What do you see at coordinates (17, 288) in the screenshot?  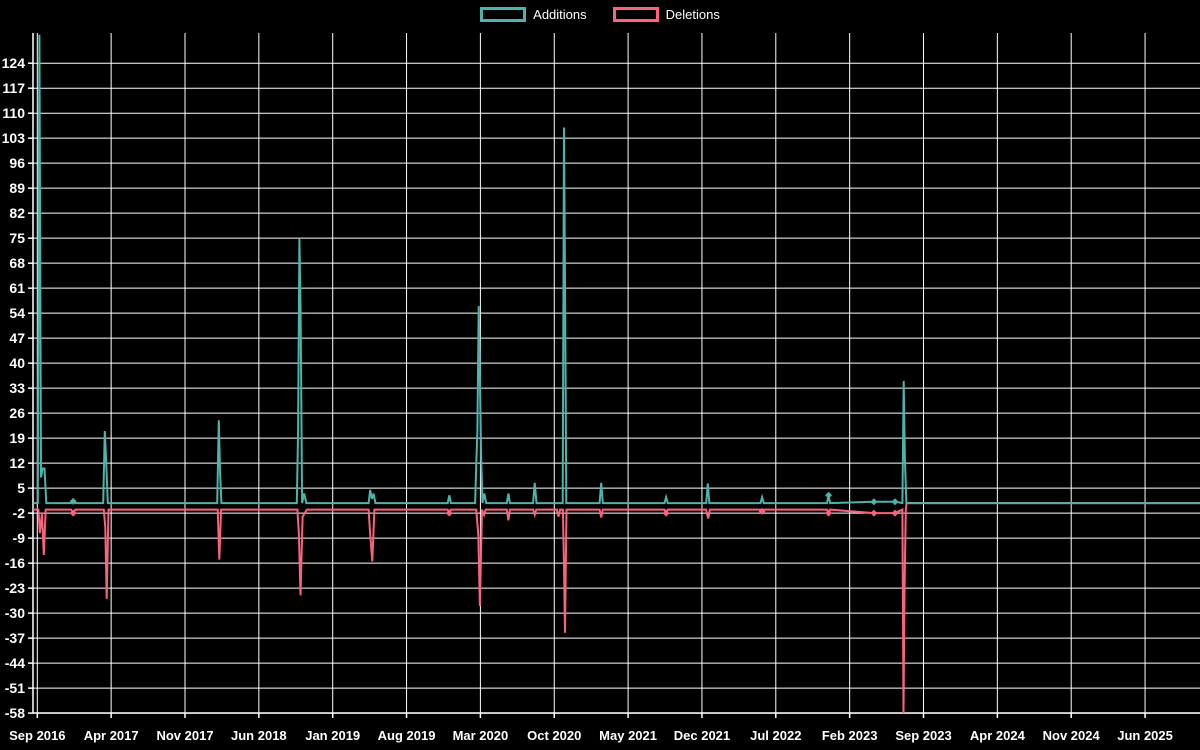 I see `y-tick-label: 61` at bounding box center [17, 288].